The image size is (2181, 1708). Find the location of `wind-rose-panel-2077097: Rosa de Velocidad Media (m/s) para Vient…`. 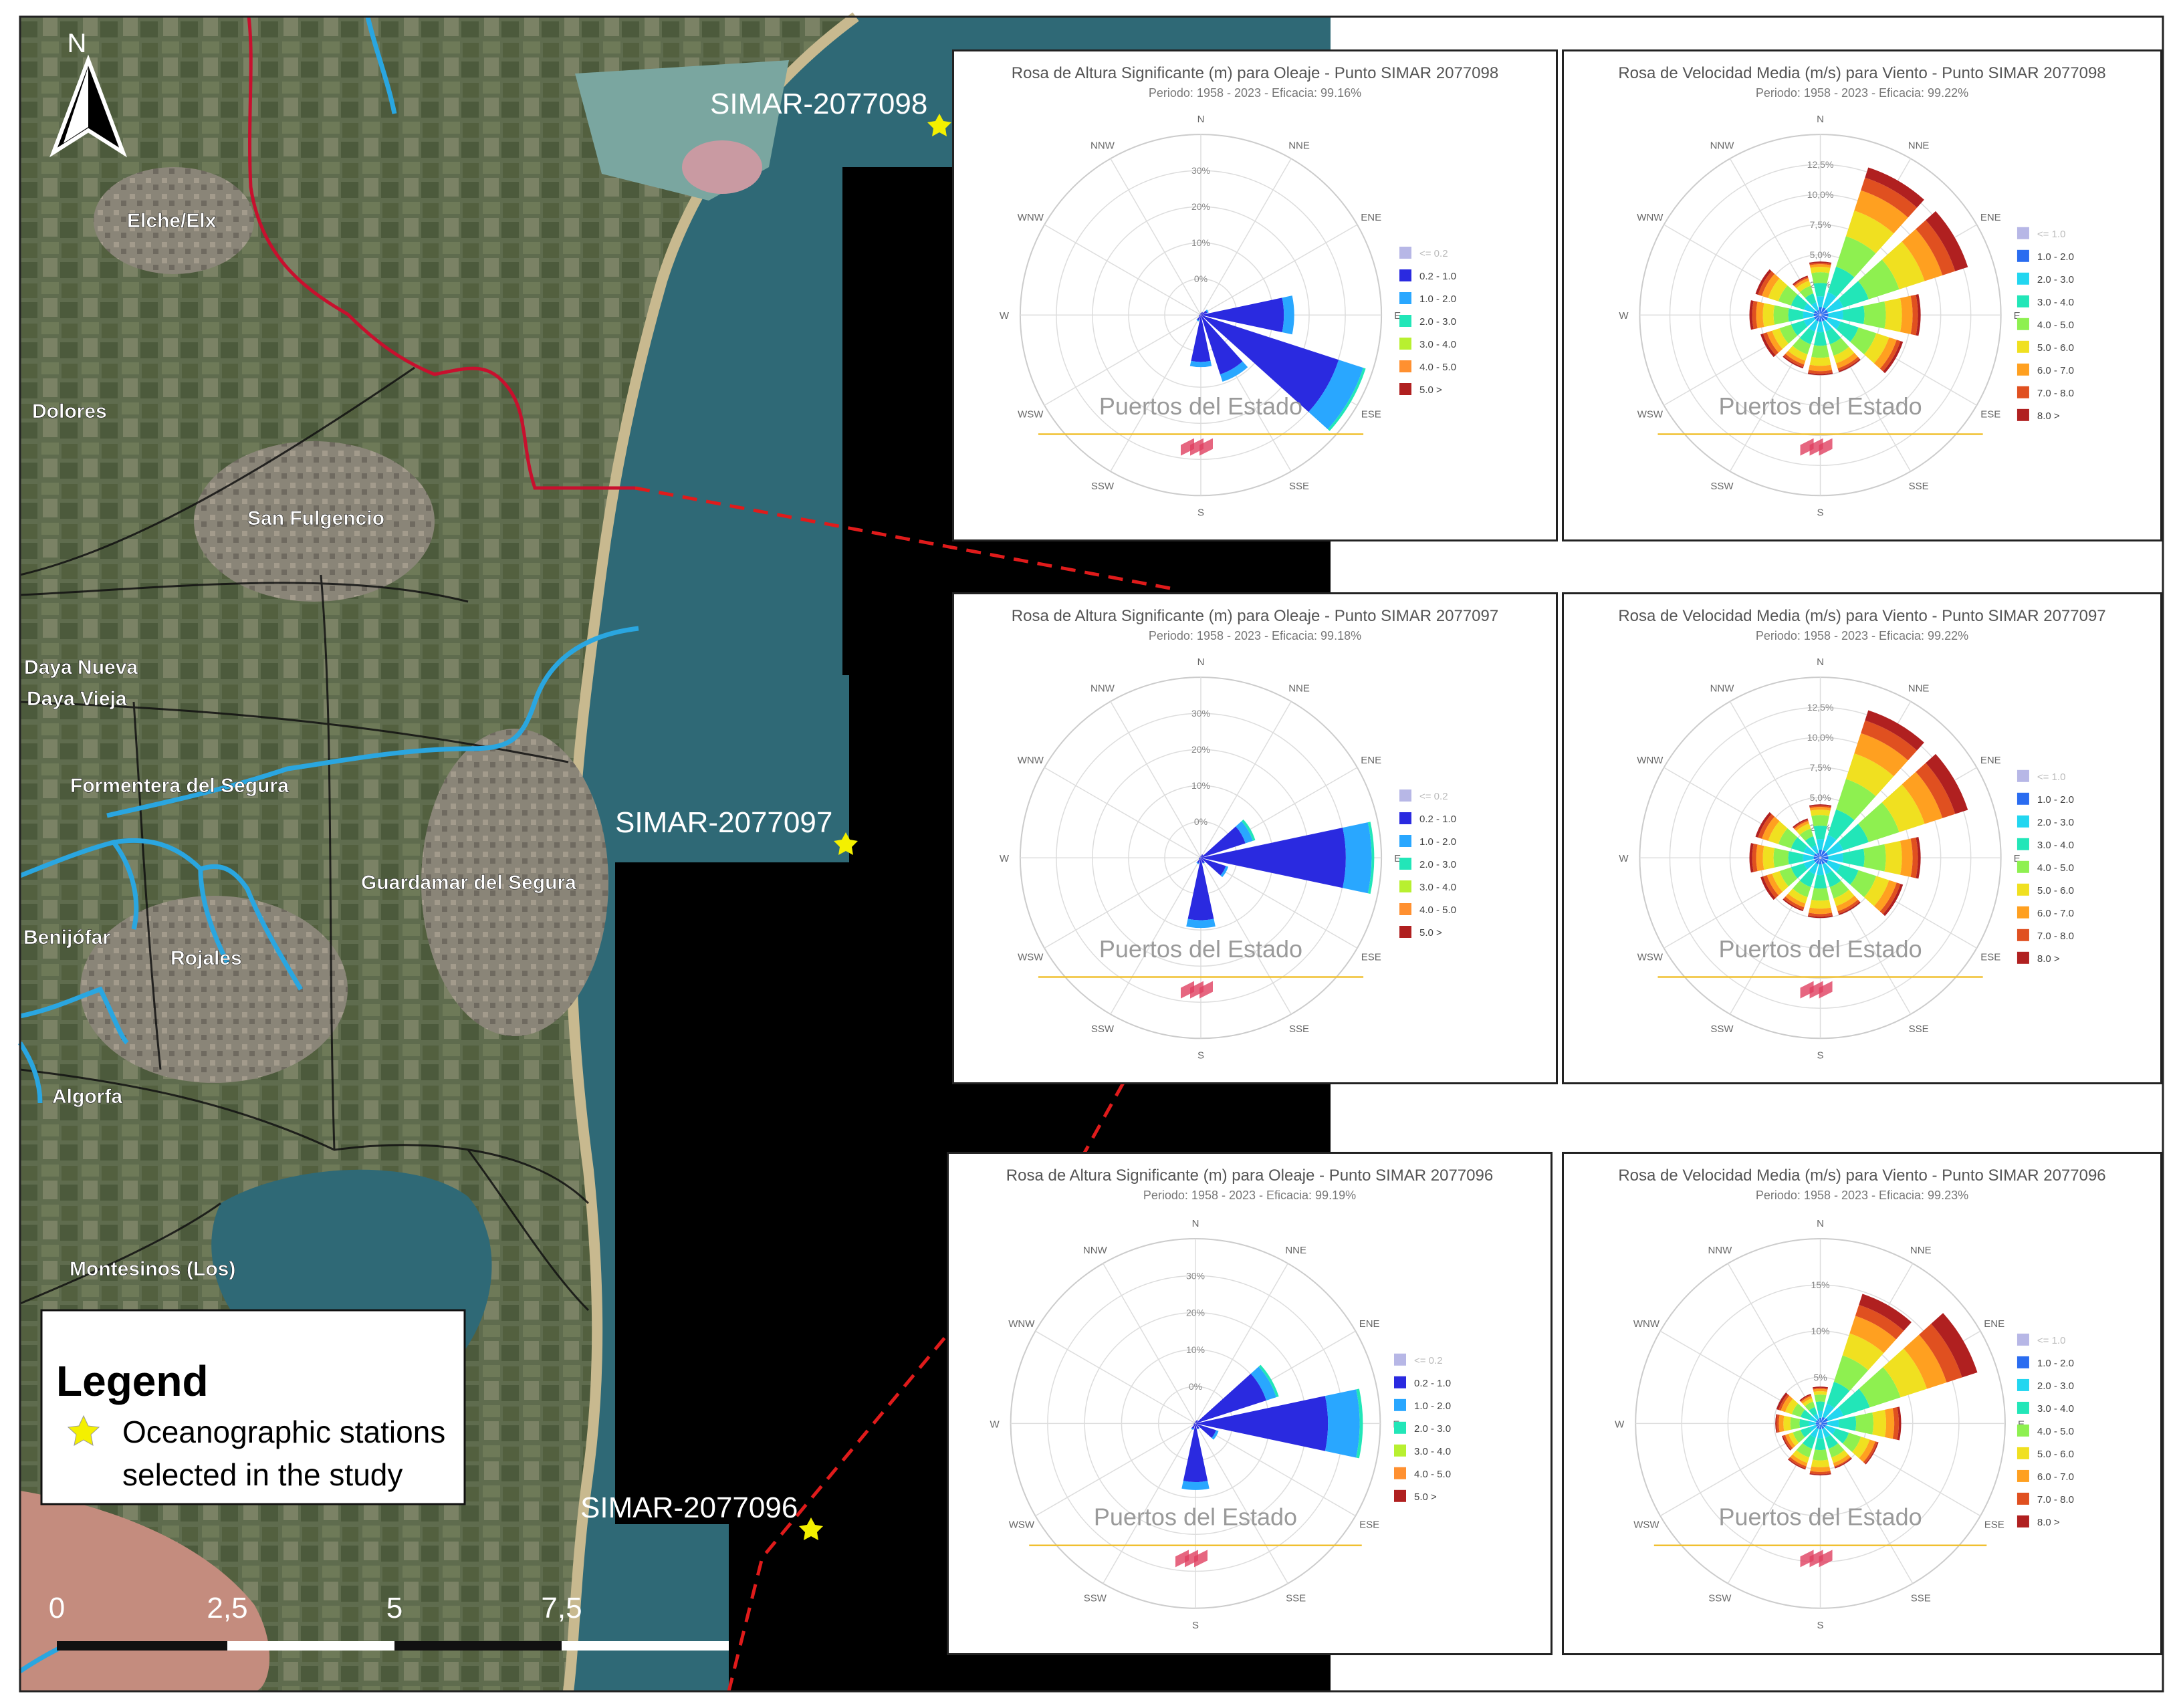

wind-rose-panel-2077097: Rosa de Velocidad Media (m/s) para Vient… is located at coordinates (1862, 838).